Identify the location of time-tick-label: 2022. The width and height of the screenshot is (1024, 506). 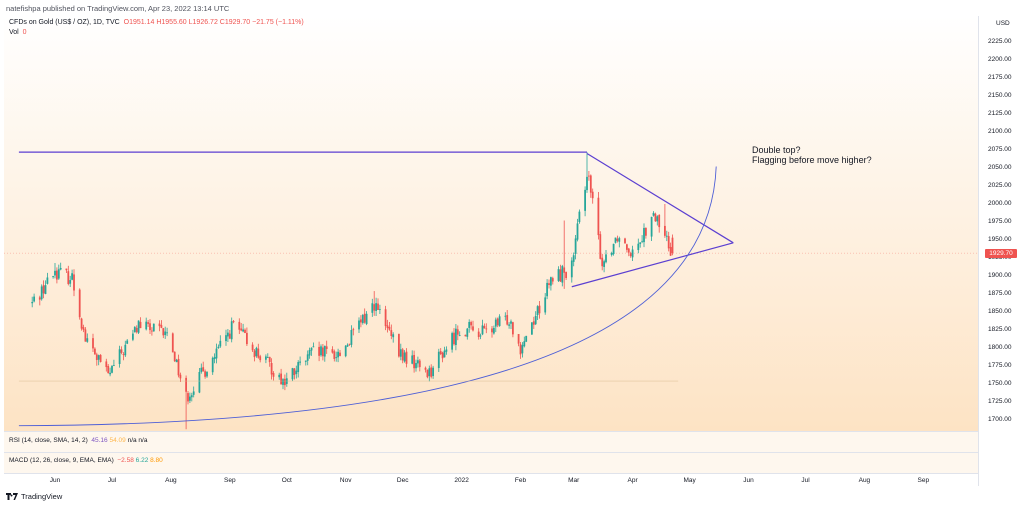
(461, 480).